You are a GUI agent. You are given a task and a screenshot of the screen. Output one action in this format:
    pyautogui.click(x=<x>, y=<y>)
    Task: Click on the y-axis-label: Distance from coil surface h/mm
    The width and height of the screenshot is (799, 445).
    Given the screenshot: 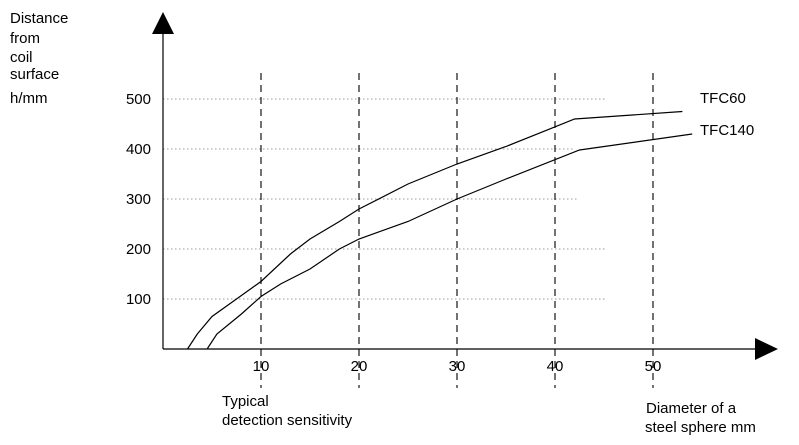 What is the action you would take?
    pyautogui.click(x=41, y=58)
    